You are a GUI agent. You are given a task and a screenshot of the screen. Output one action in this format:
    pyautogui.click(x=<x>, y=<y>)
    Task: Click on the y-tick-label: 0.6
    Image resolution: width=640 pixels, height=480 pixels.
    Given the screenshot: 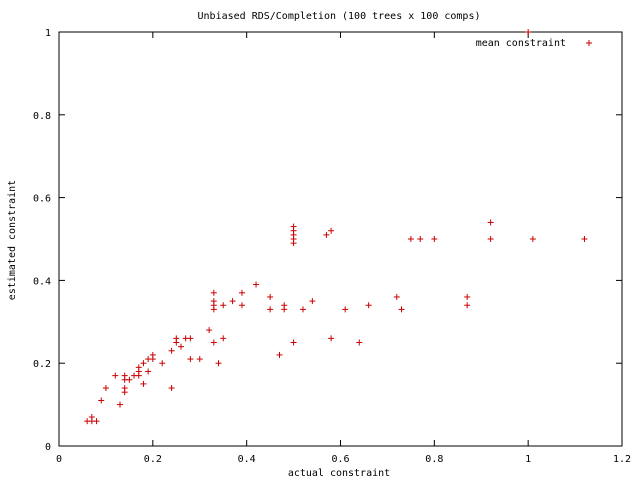 What is the action you would take?
    pyautogui.click(x=42, y=199)
    